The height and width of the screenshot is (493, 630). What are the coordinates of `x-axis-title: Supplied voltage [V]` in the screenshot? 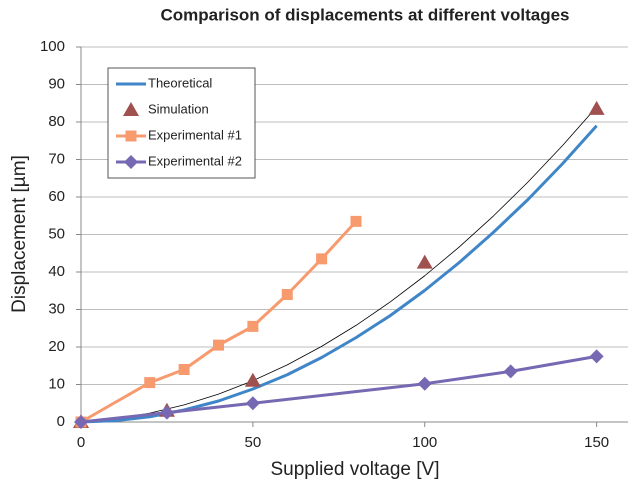 It's located at (354, 469).